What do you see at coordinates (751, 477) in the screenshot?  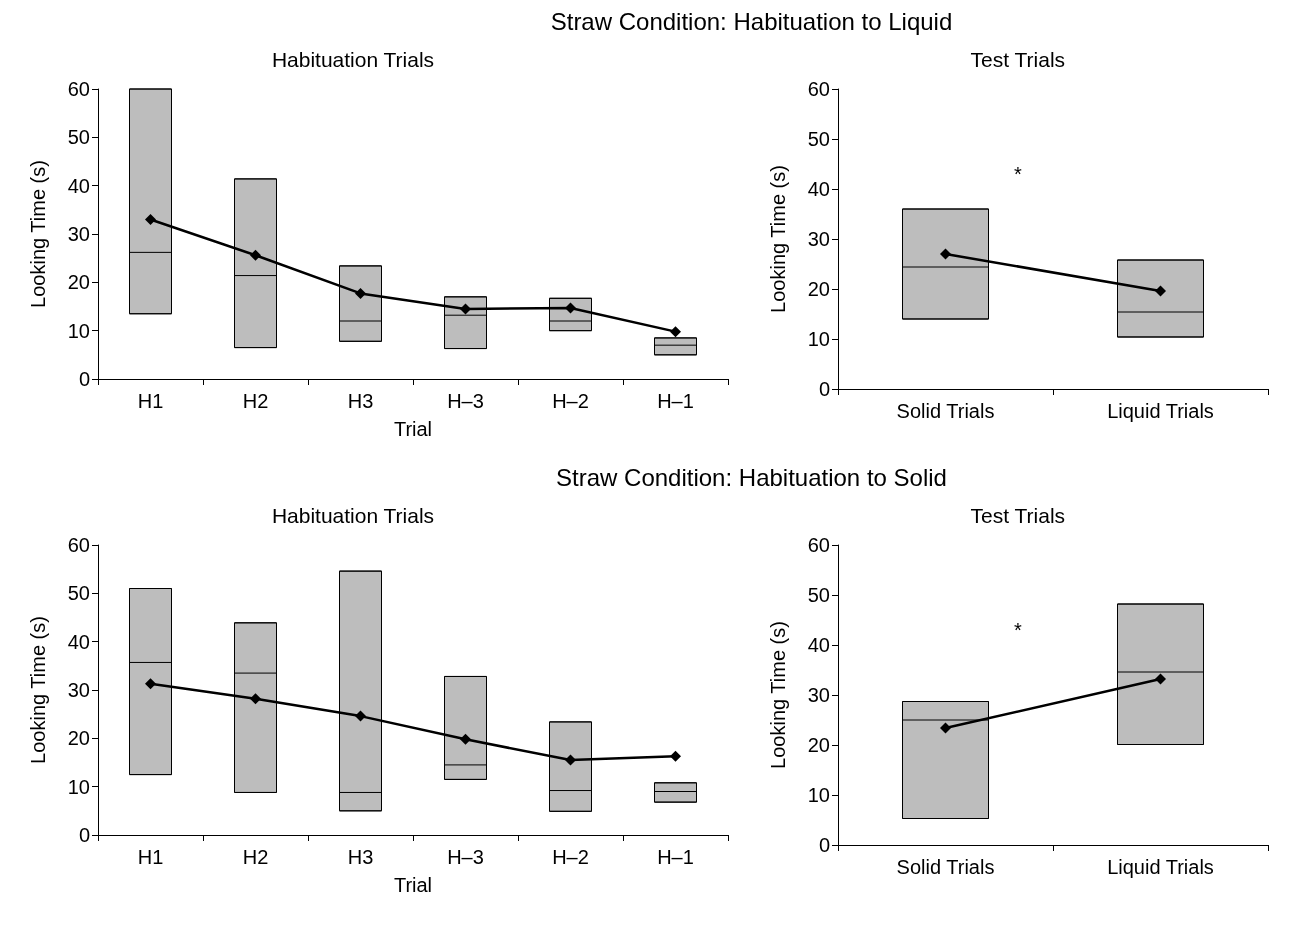 I see `text: Straw Condition: Habituation to Solid` at bounding box center [751, 477].